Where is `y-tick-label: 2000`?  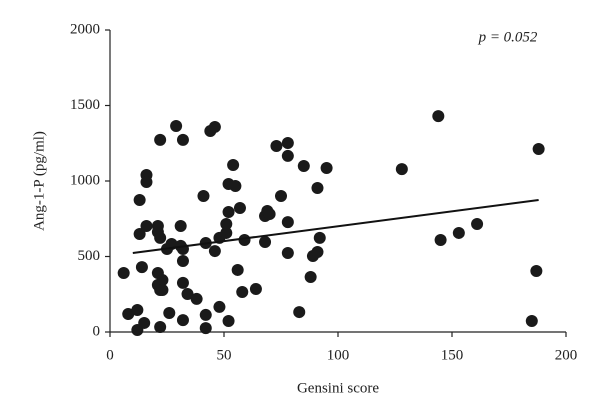
y-tick-label: 2000 is located at coordinates (85, 29).